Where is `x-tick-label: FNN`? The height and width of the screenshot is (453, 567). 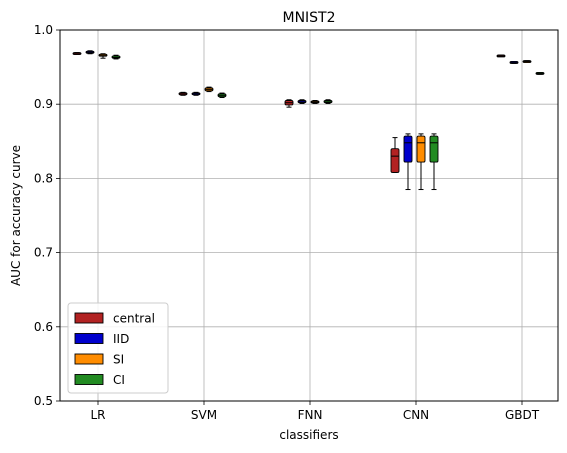
x-tick-label: FNN is located at coordinates (310, 415).